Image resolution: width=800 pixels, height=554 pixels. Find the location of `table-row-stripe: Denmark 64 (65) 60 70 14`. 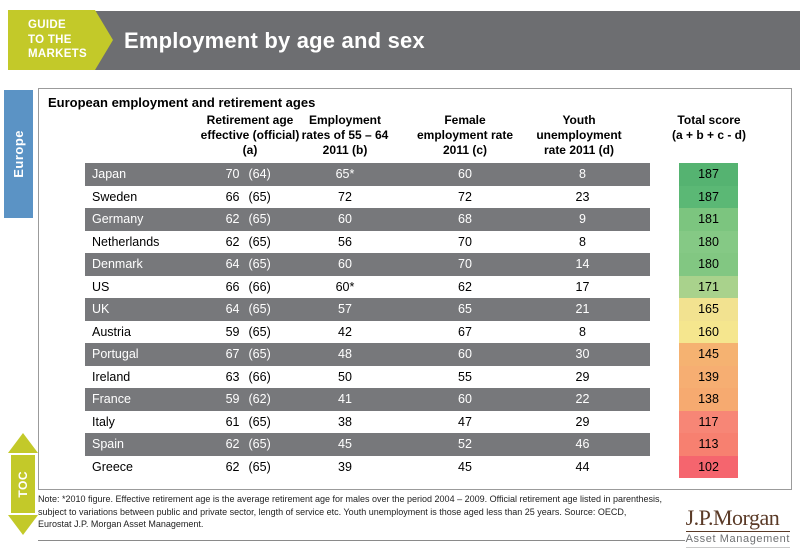

table-row-stripe: Denmark 64 (65) 60 70 14 is located at coordinates (367, 264).